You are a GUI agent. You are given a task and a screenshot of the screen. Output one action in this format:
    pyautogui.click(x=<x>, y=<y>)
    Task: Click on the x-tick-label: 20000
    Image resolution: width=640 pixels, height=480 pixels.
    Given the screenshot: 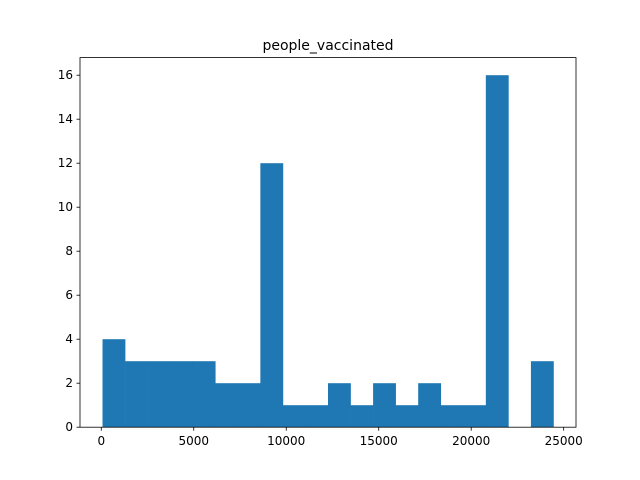 What is the action you would take?
    pyautogui.click(x=471, y=441)
    